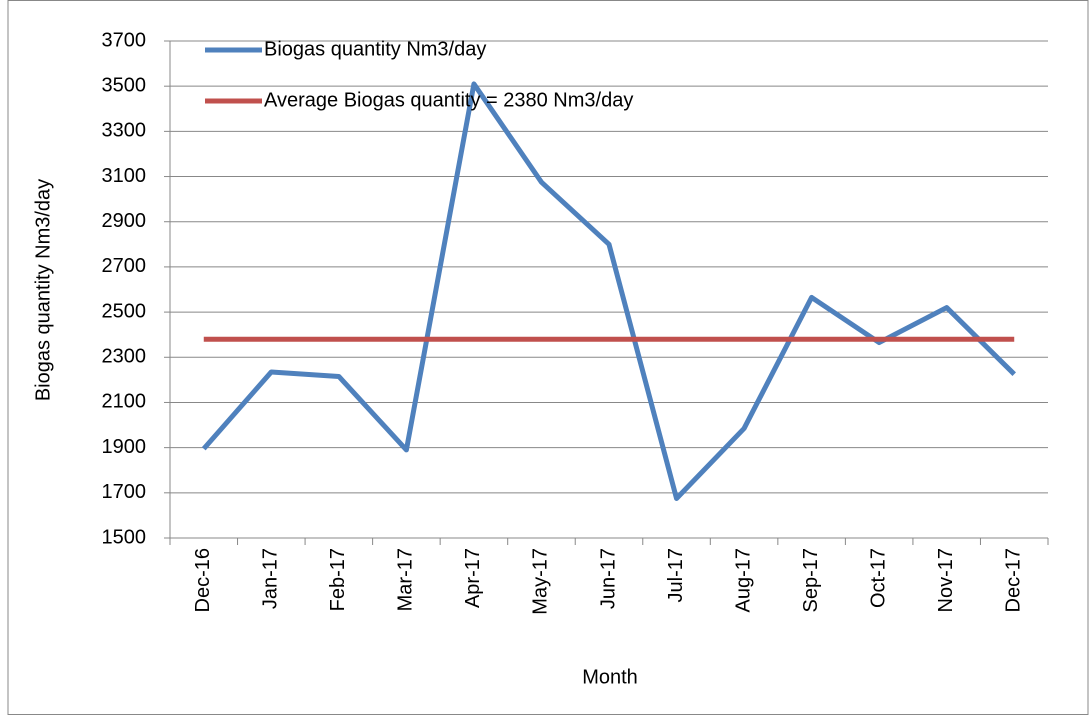  I want to click on x-tick-label: Dec-16, so click(203, 580).